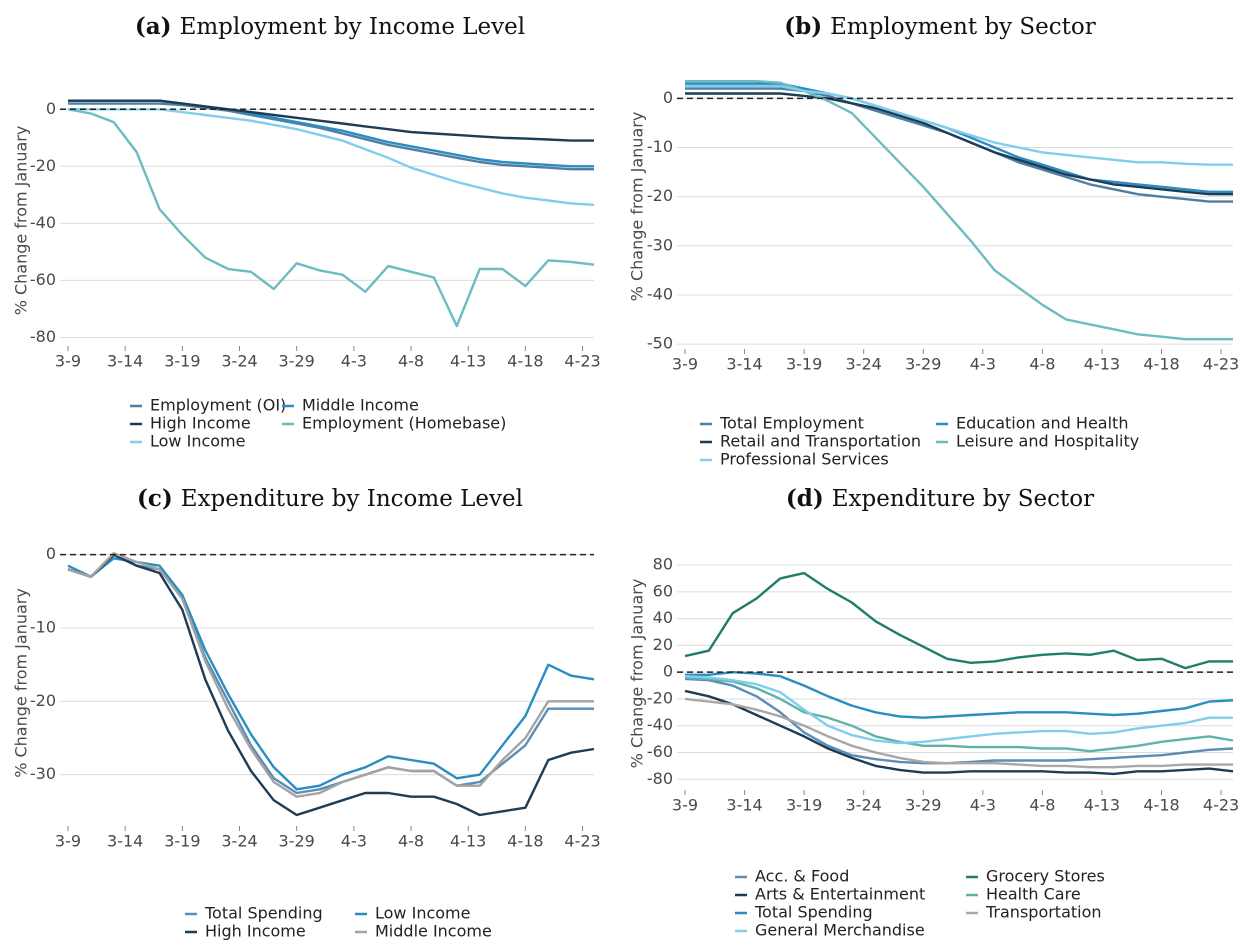  What do you see at coordinates (804, 459) in the screenshot?
I see `legend-label: Professional Services` at bounding box center [804, 459].